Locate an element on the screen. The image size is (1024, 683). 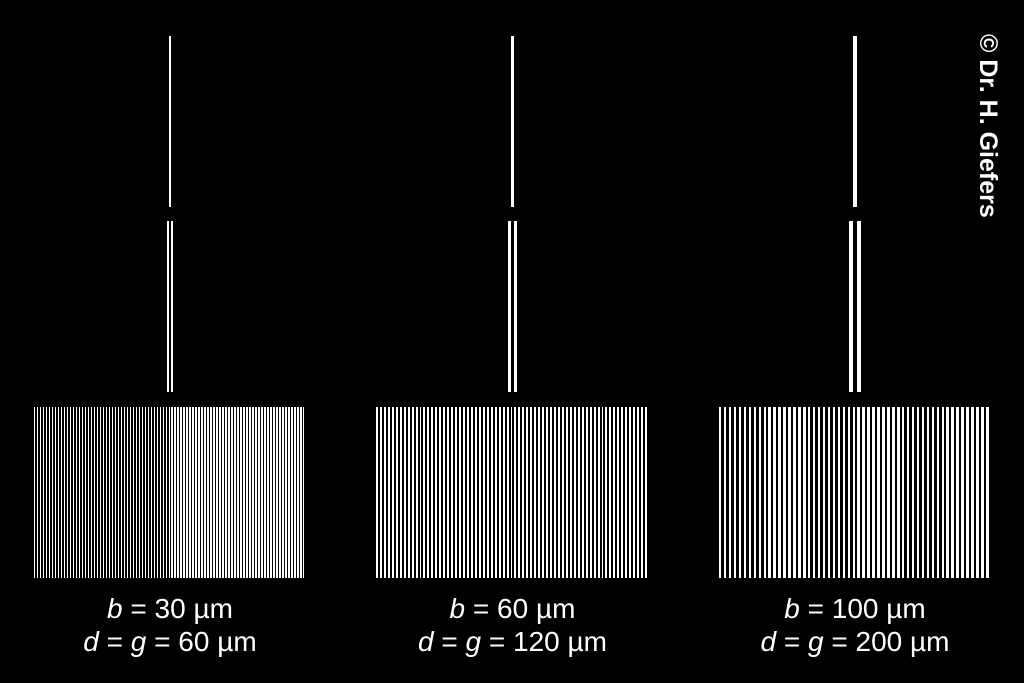
slit-width-label: b = 30 µm is located at coordinates (170, 608).